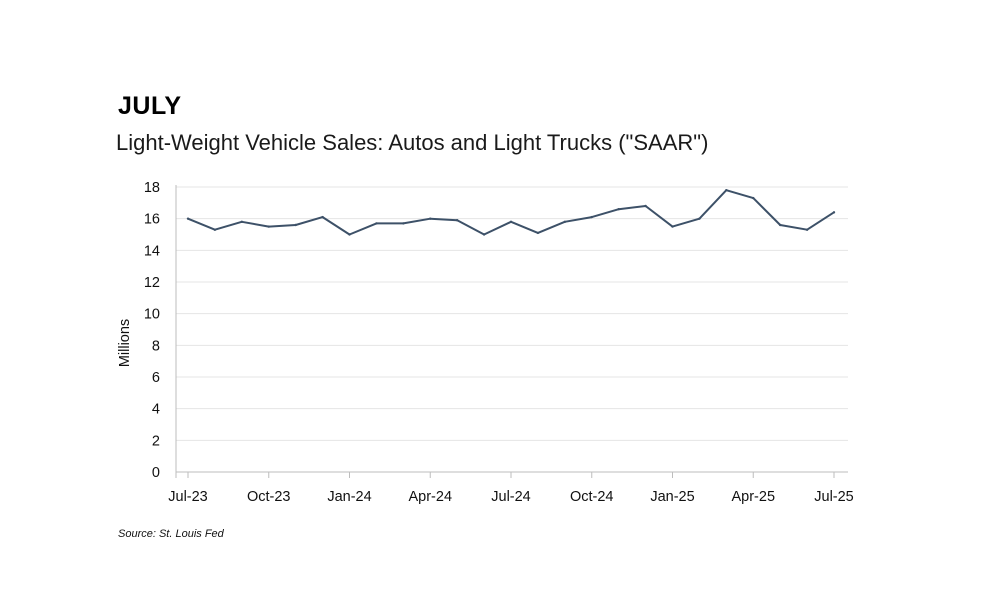  What do you see at coordinates (125, 343) in the screenshot?
I see `y-axis-label: Millions` at bounding box center [125, 343].